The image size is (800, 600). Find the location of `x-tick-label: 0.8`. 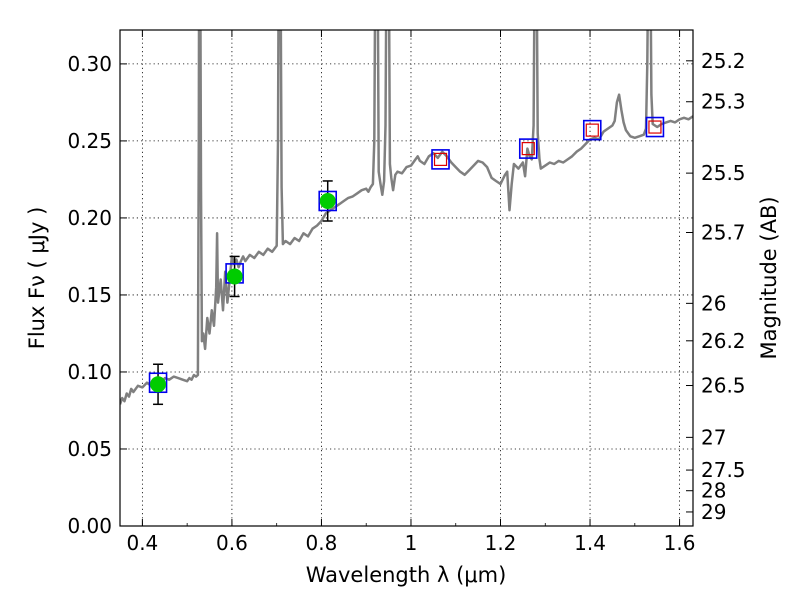

x-tick-label: 0.8 is located at coordinates (322, 543).